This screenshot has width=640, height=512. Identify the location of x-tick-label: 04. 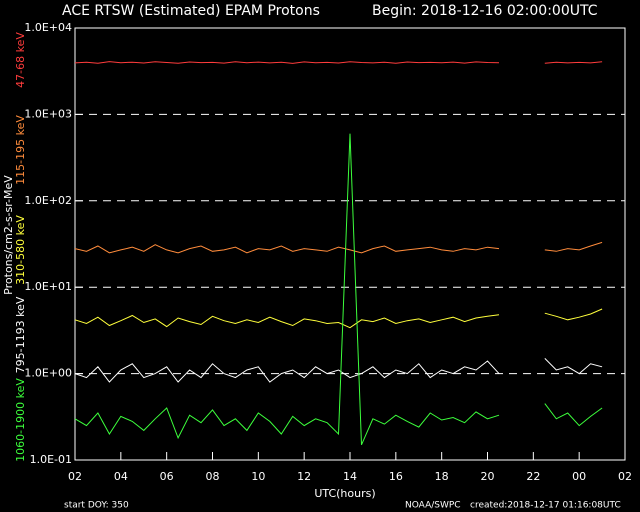
(121, 476).